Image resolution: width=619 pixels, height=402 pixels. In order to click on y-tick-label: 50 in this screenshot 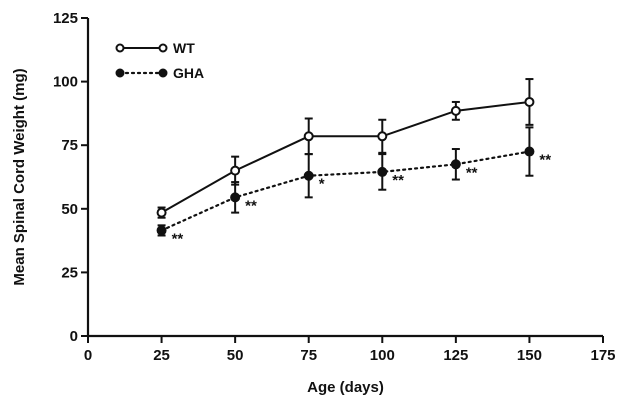, I will do `click(69, 209)`.